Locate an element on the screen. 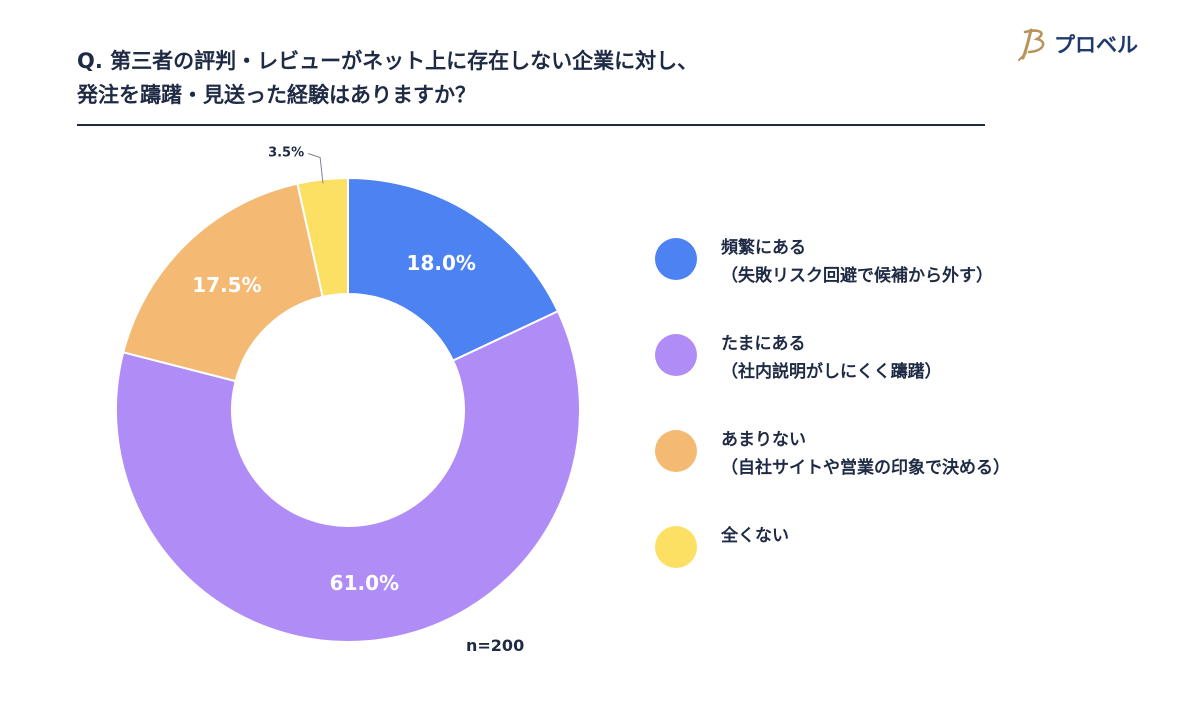  legend-label-main: 頻繁にある is located at coordinates (763, 248).